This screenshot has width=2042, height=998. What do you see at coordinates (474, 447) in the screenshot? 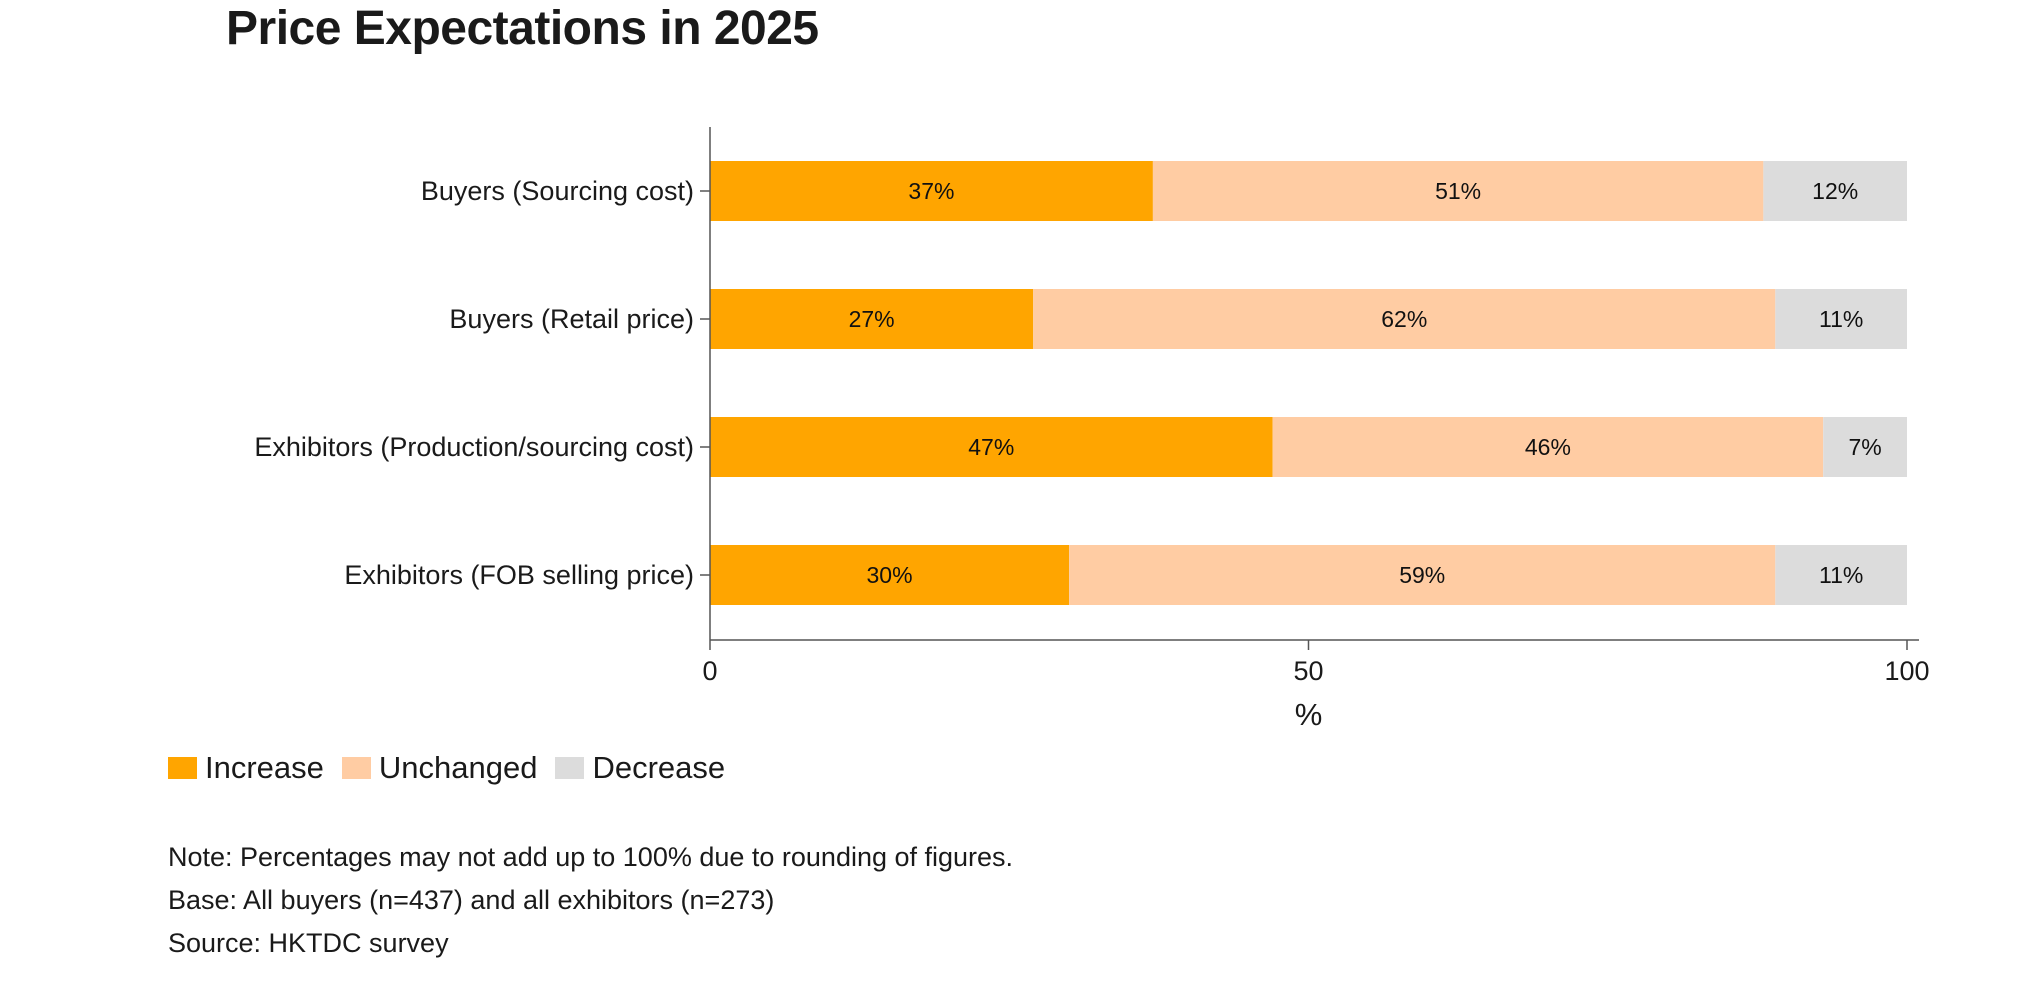
I see `category-label-3: Exhibitors (Production/sourcing cost)` at bounding box center [474, 447].